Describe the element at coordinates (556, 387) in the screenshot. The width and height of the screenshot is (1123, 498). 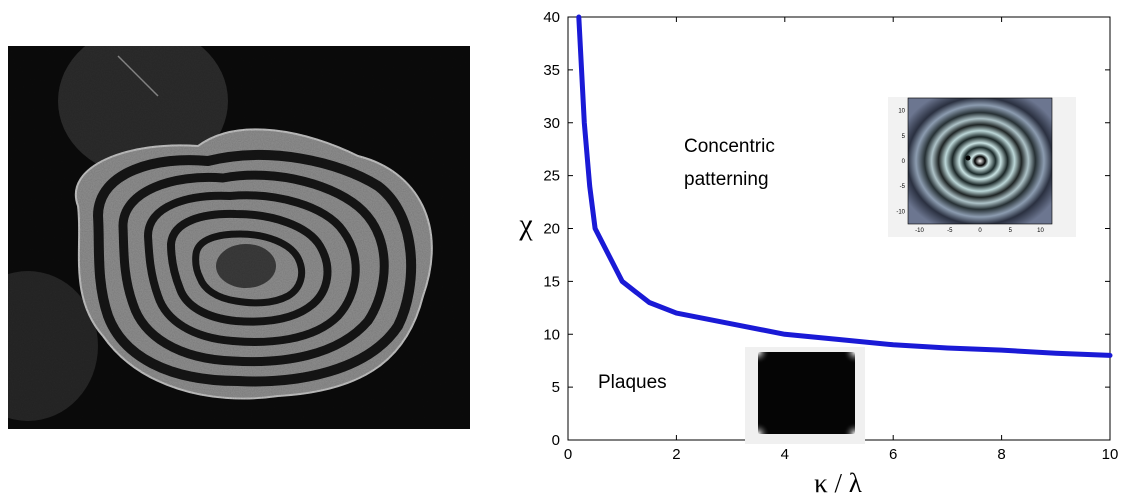
I see `y-tick-label: 5` at that location.